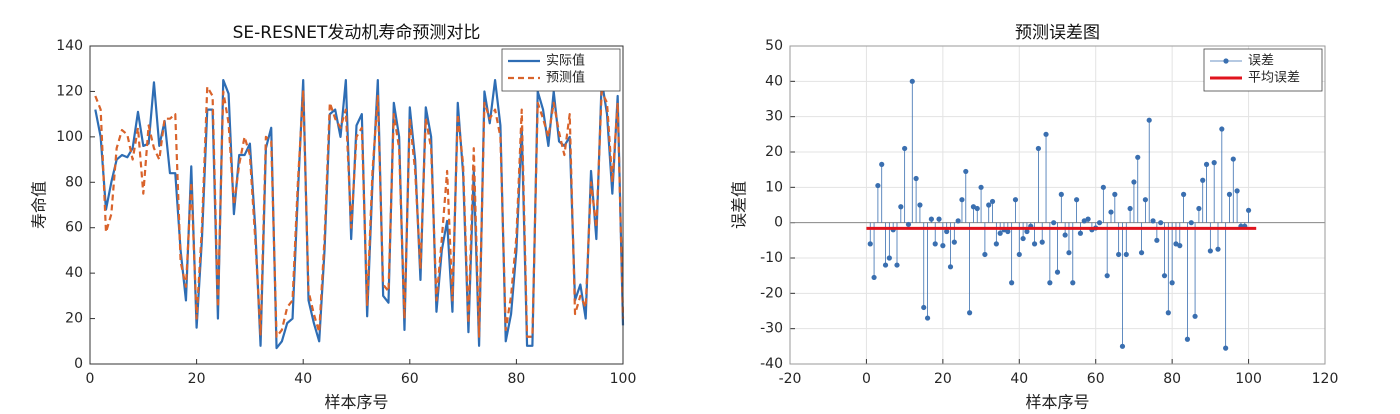  What do you see at coordinates (69, 46) in the screenshot?
I see `y-tick-label: 140` at bounding box center [69, 46].